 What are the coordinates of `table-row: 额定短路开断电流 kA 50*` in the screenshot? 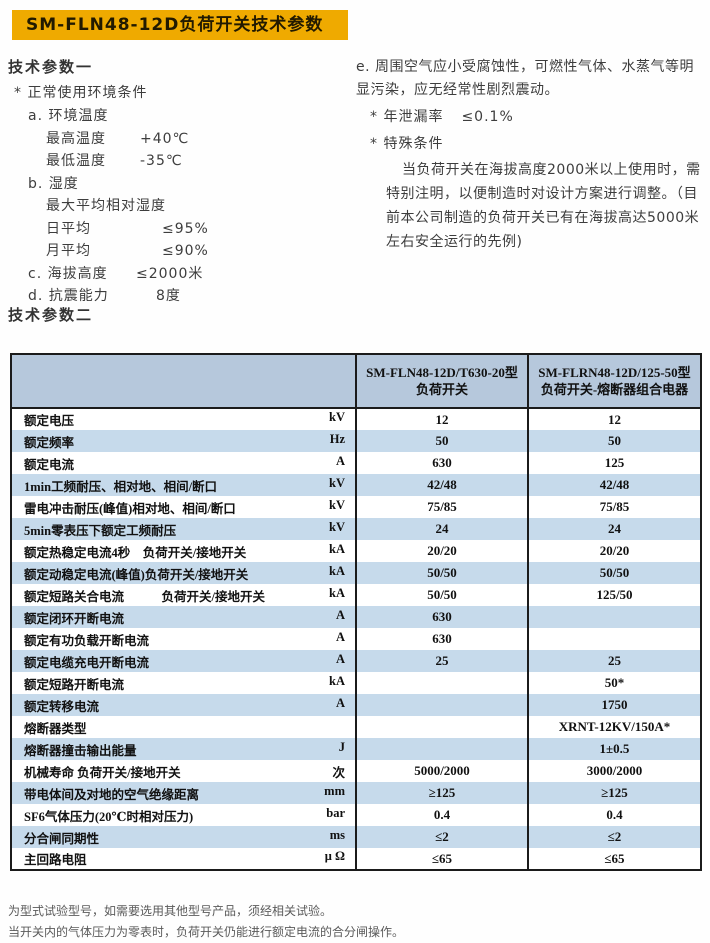 It's located at (356, 683).